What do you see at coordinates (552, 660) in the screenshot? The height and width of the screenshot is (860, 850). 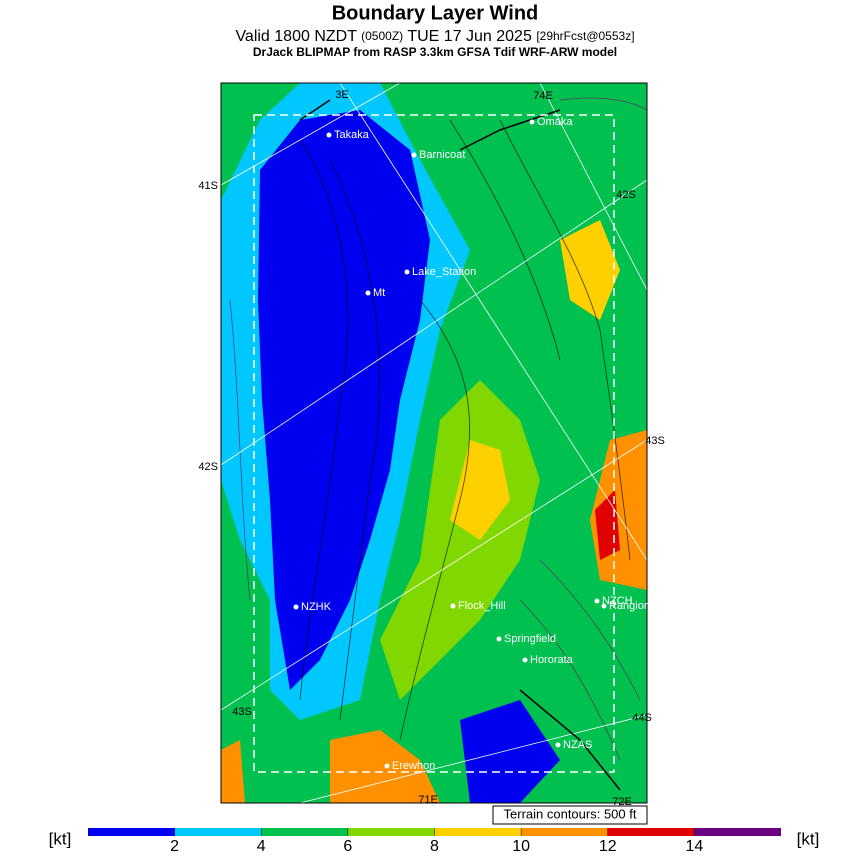 I see `place-label: Hororata` at bounding box center [552, 660].